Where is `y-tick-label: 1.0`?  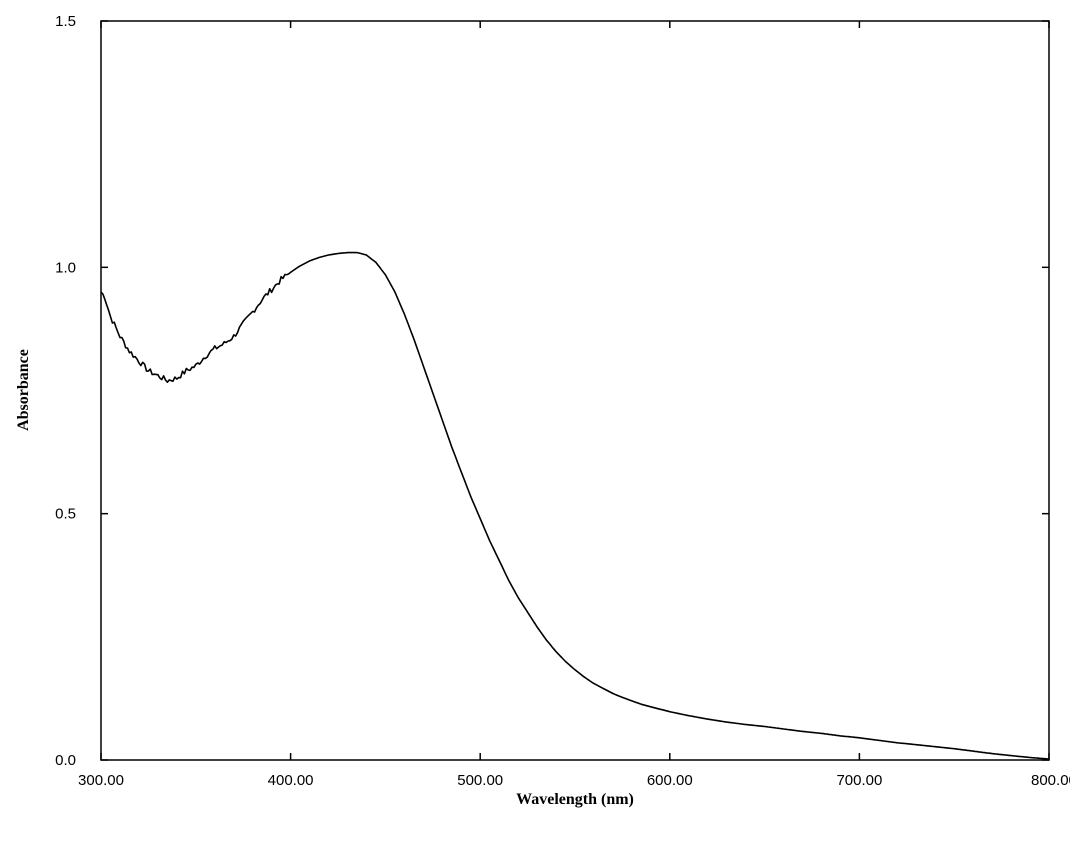
y-tick-label: 1.0 is located at coordinates (65, 267).